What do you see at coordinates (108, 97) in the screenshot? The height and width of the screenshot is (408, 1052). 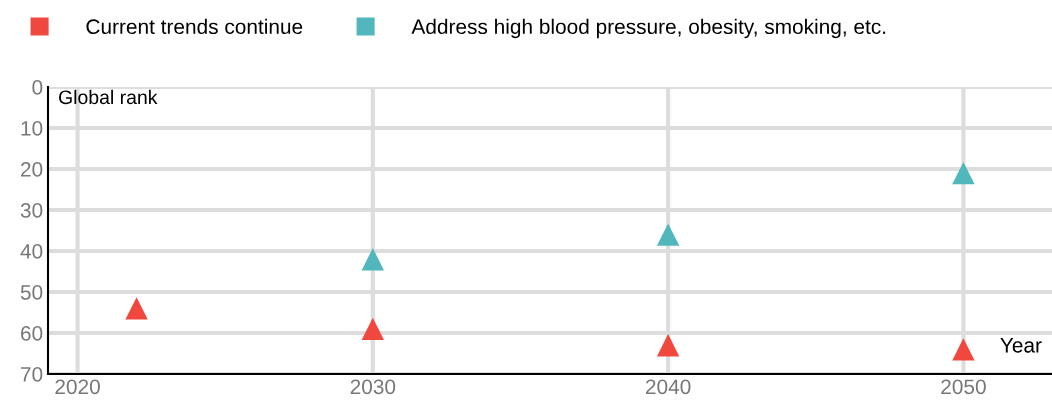 I see `y-axis-title: Global rank` at bounding box center [108, 97].